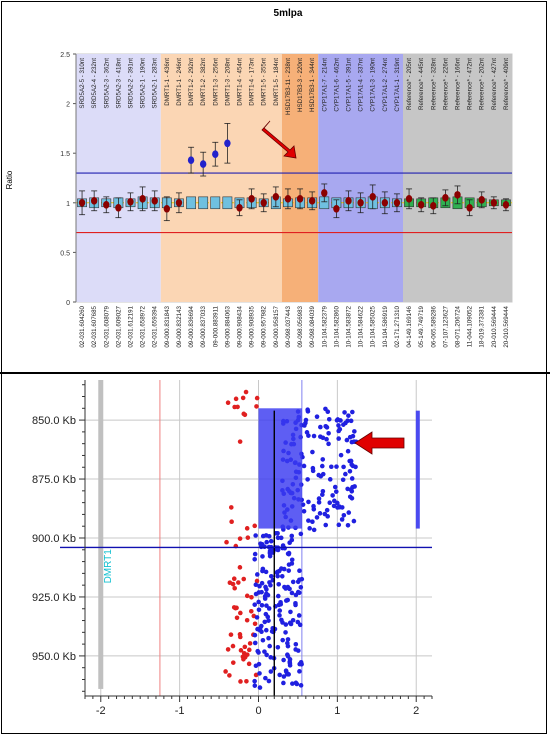 The image size is (550, 737). What do you see at coordinates (143, 83) in the screenshot?
I see `probe-label-5: SRD5A2-1 - 190nt` at bounding box center [143, 83].